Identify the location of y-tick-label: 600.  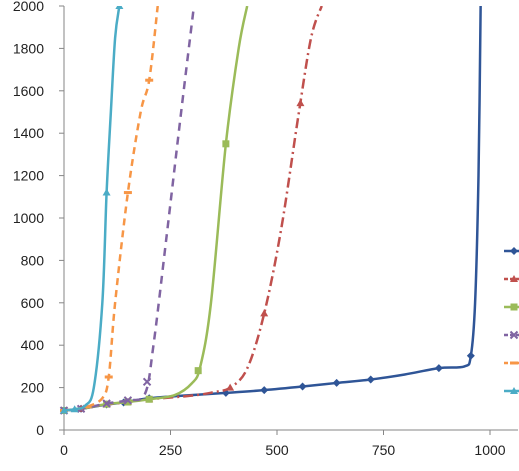
(33, 303).